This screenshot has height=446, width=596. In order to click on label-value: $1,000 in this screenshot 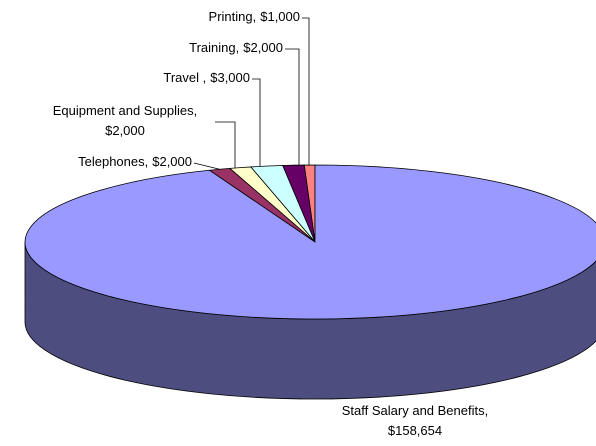, I will do `click(280, 16)`.